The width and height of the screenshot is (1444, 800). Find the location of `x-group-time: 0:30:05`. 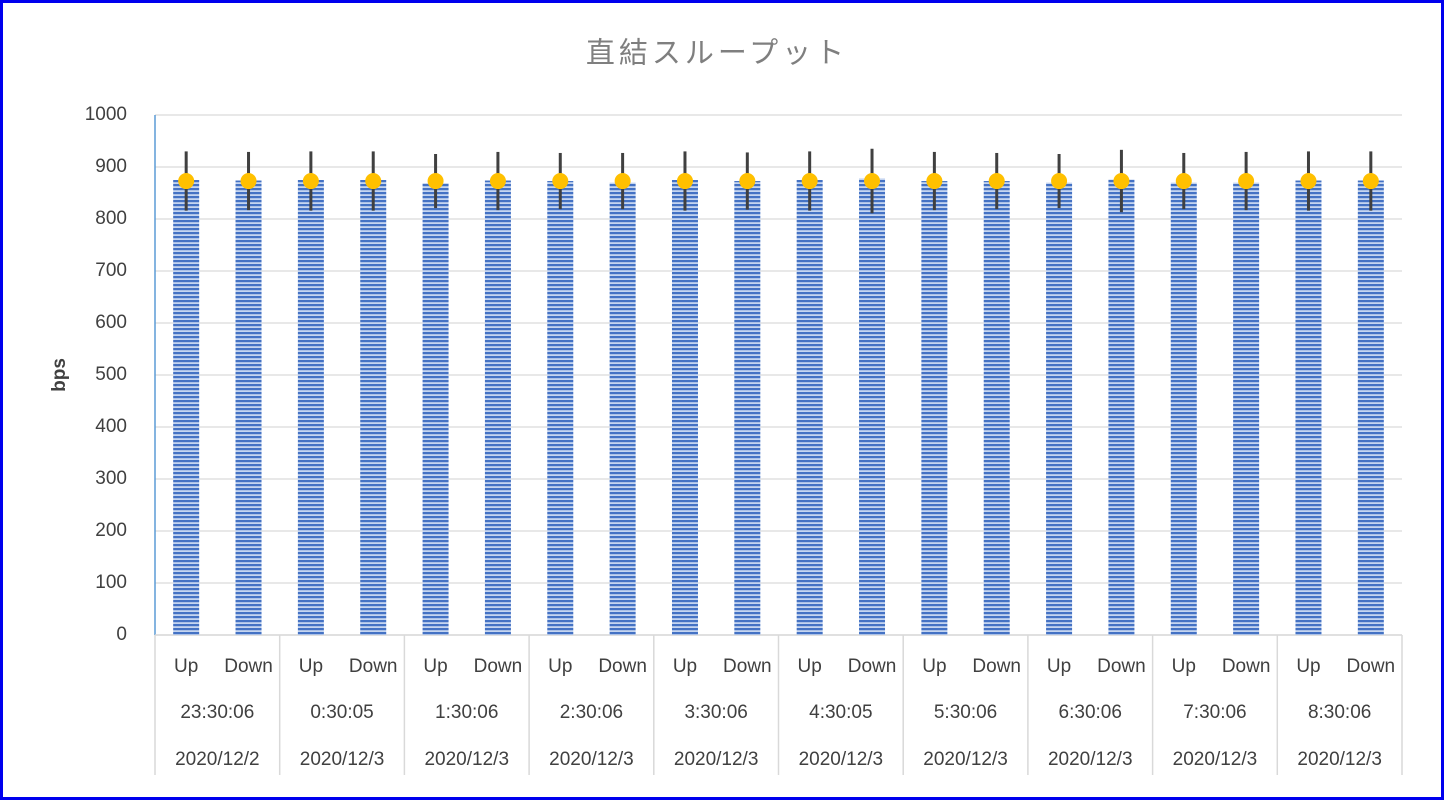

x-group-time: 0:30:05 is located at coordinates (341, 712).